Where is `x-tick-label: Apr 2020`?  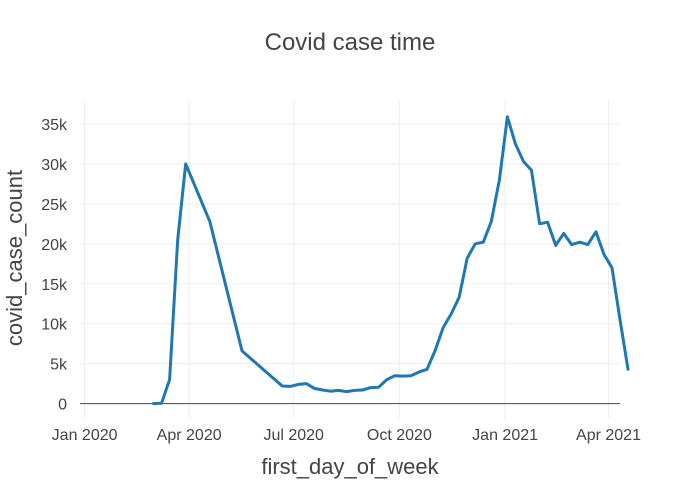 x-tick-label: Apr 2020 is located at coordinates (189, 435).